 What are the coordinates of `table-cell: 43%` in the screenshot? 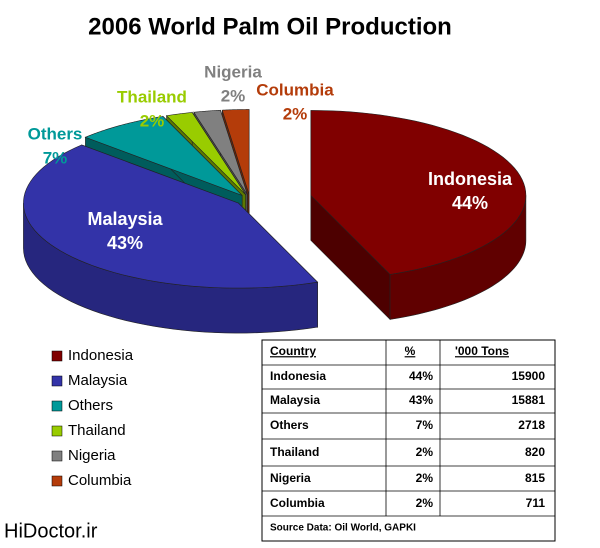 It's located at (421, 400).